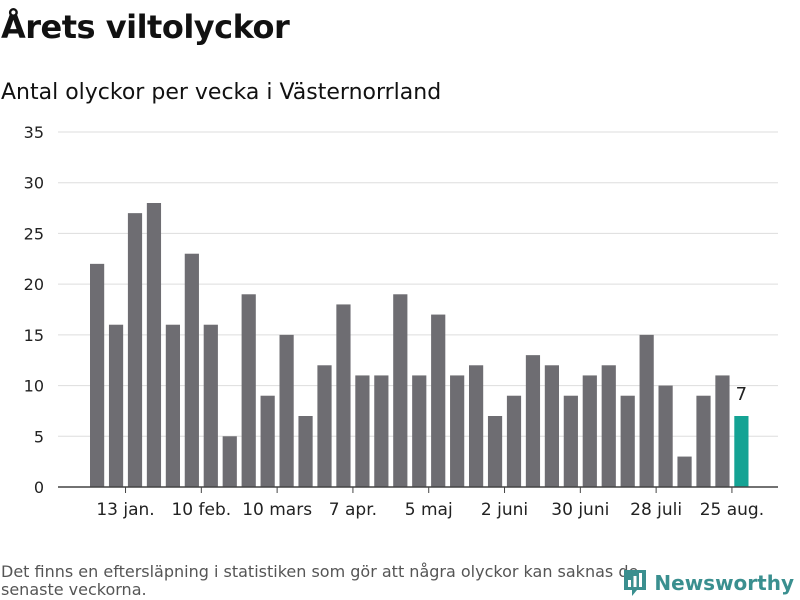 The height and width of the screenshot is (600, 800). Describe the element at coordinates (429, 510) in the screenshot. I see `x-tick-label: 5 maj` at that location.